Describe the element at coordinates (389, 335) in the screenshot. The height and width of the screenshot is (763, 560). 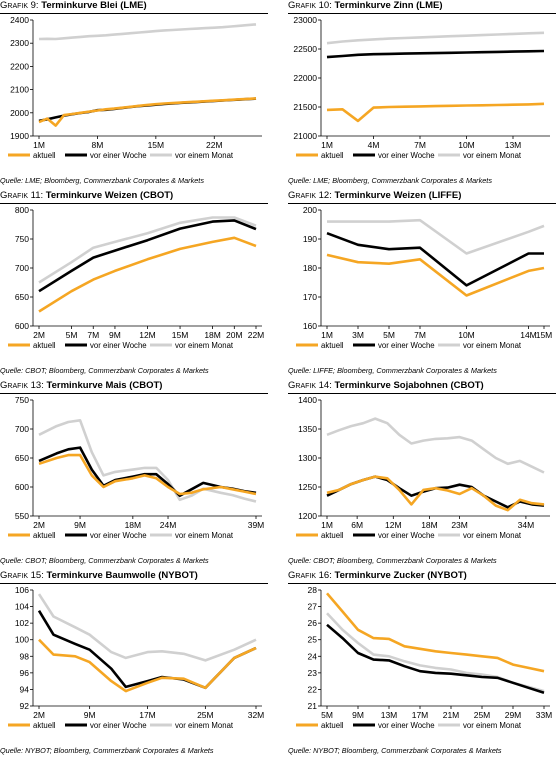
I see `x-tick-label: 5M` at that location.